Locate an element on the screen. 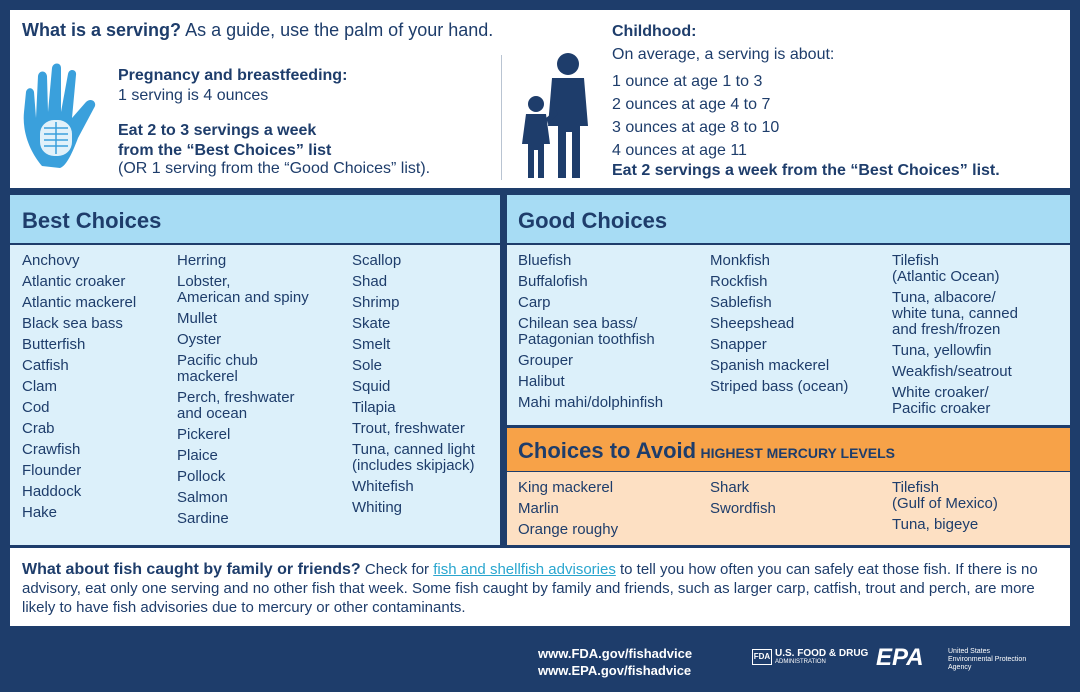 Image resolution: width=1080 pixels, height=692 pixels. fish-name: Crawfish is located at coordinates (51, 449).